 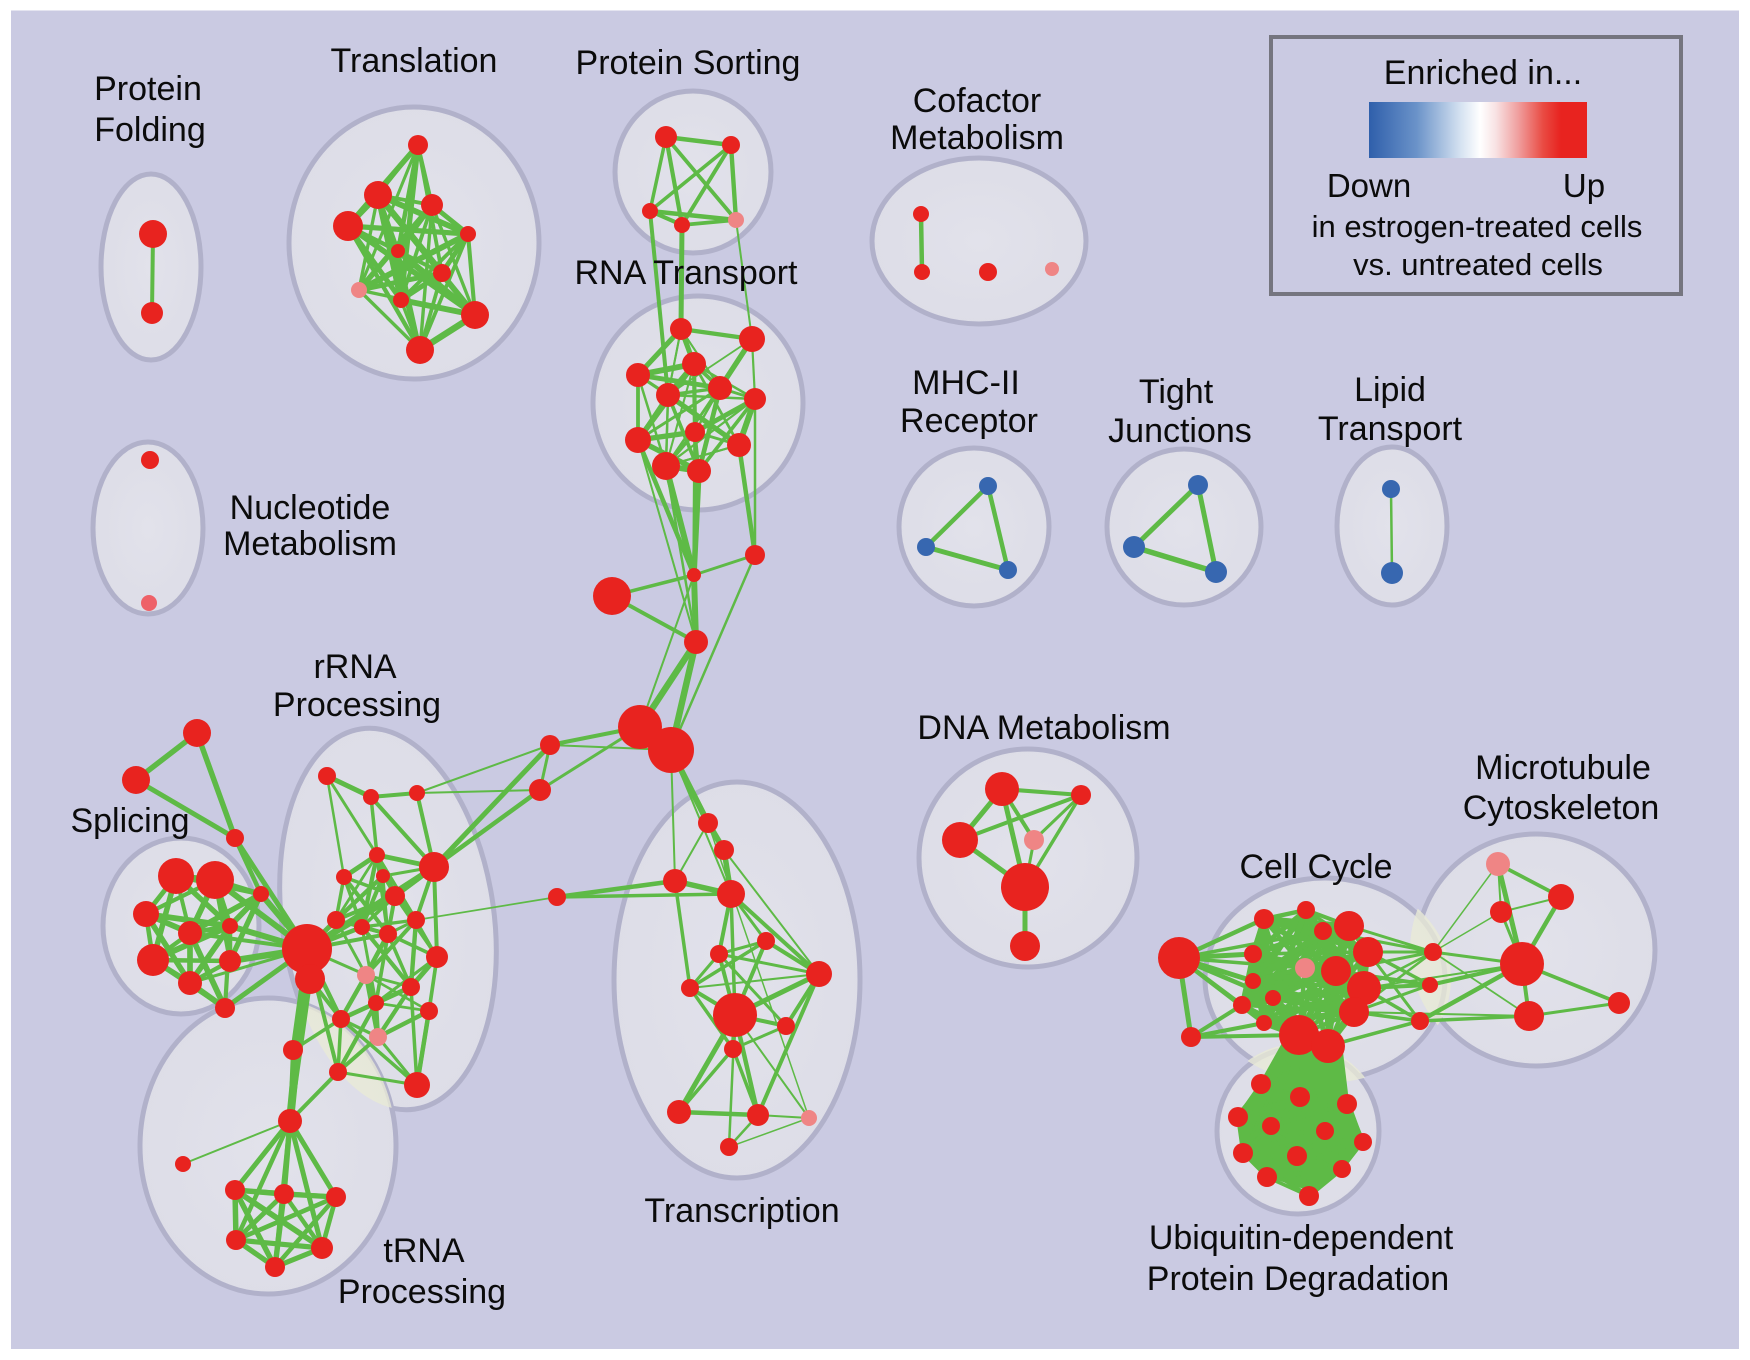 What do you see at coordinates (1369, 185) in the screenshot?
I see `svg-text: Down` at bounding box center [1369, 185].